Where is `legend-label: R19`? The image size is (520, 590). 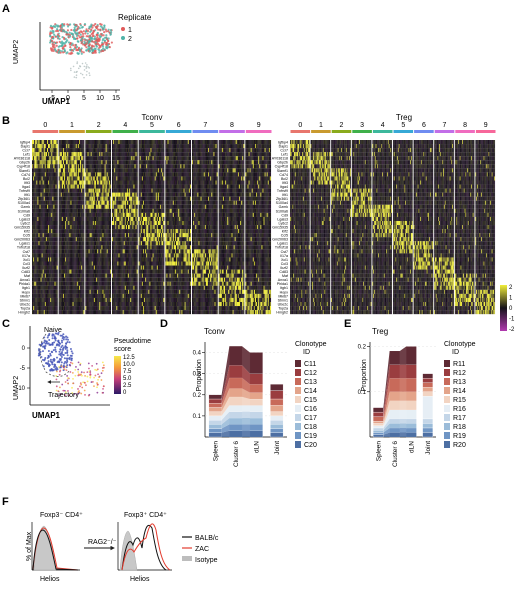
legend-label: R19 is located at coordinates (459, 436).